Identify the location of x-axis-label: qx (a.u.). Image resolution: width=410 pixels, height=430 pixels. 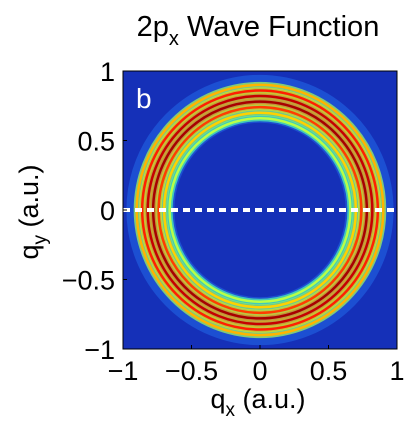
(257, 402).